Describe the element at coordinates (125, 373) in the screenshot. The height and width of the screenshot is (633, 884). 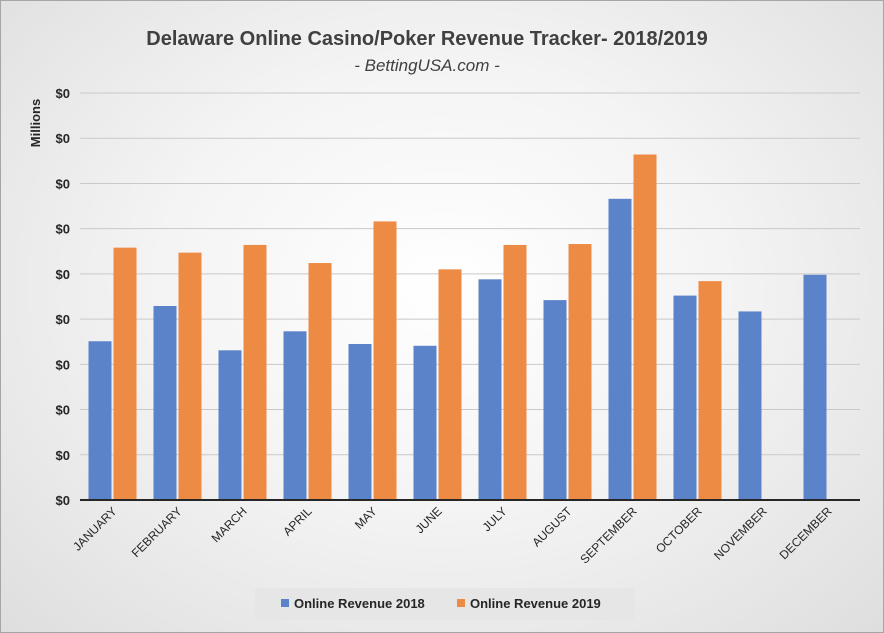
I see `bar-2019-january` at that location.